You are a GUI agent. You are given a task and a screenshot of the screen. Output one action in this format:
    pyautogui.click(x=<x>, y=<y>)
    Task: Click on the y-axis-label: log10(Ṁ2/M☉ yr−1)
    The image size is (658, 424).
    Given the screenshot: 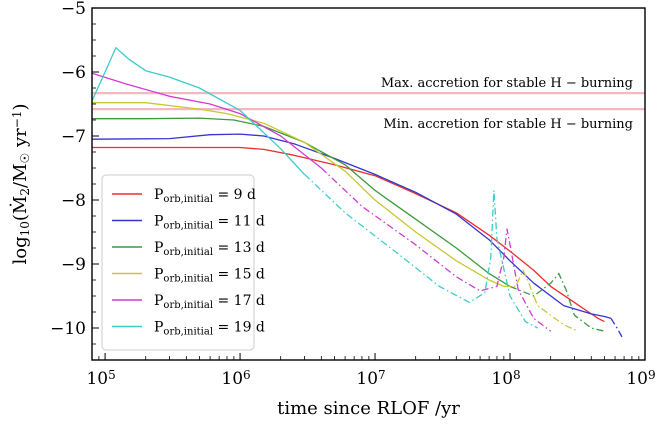 What is the action you would take?
    pyautogui.click(x=20, y=184)
    